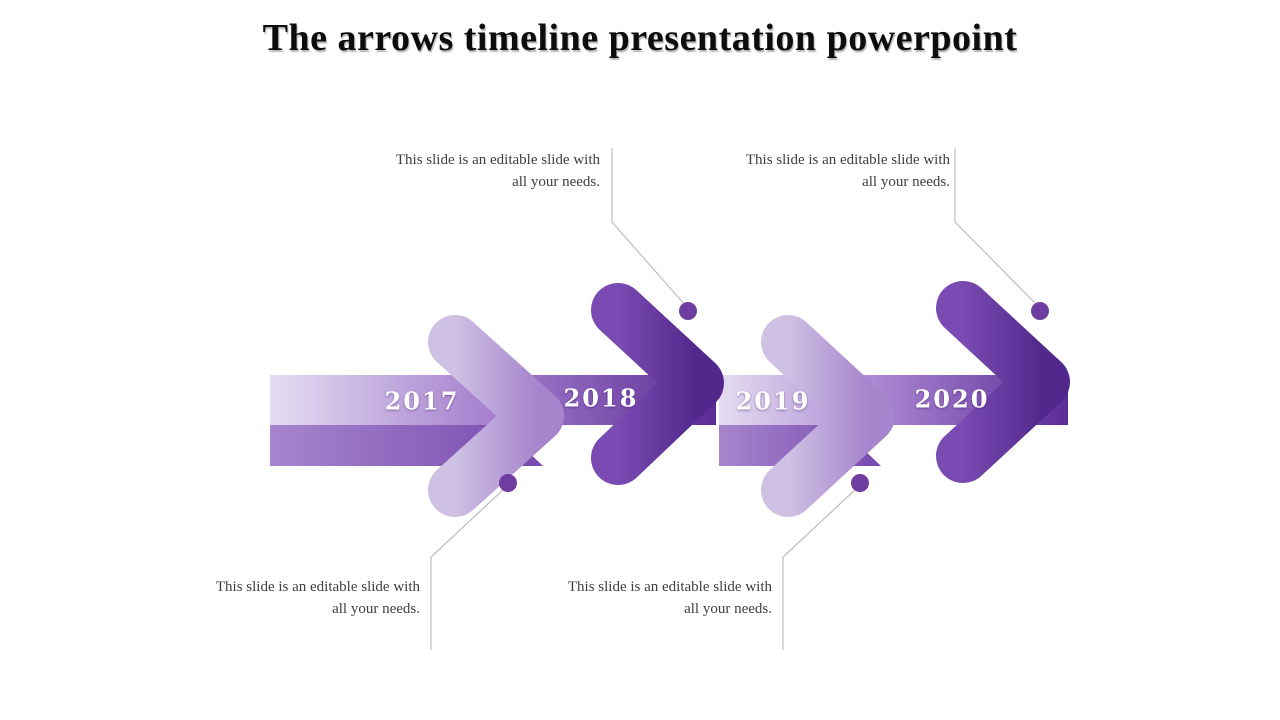  I want to click on arrowhead-2018, so click(657, 384).